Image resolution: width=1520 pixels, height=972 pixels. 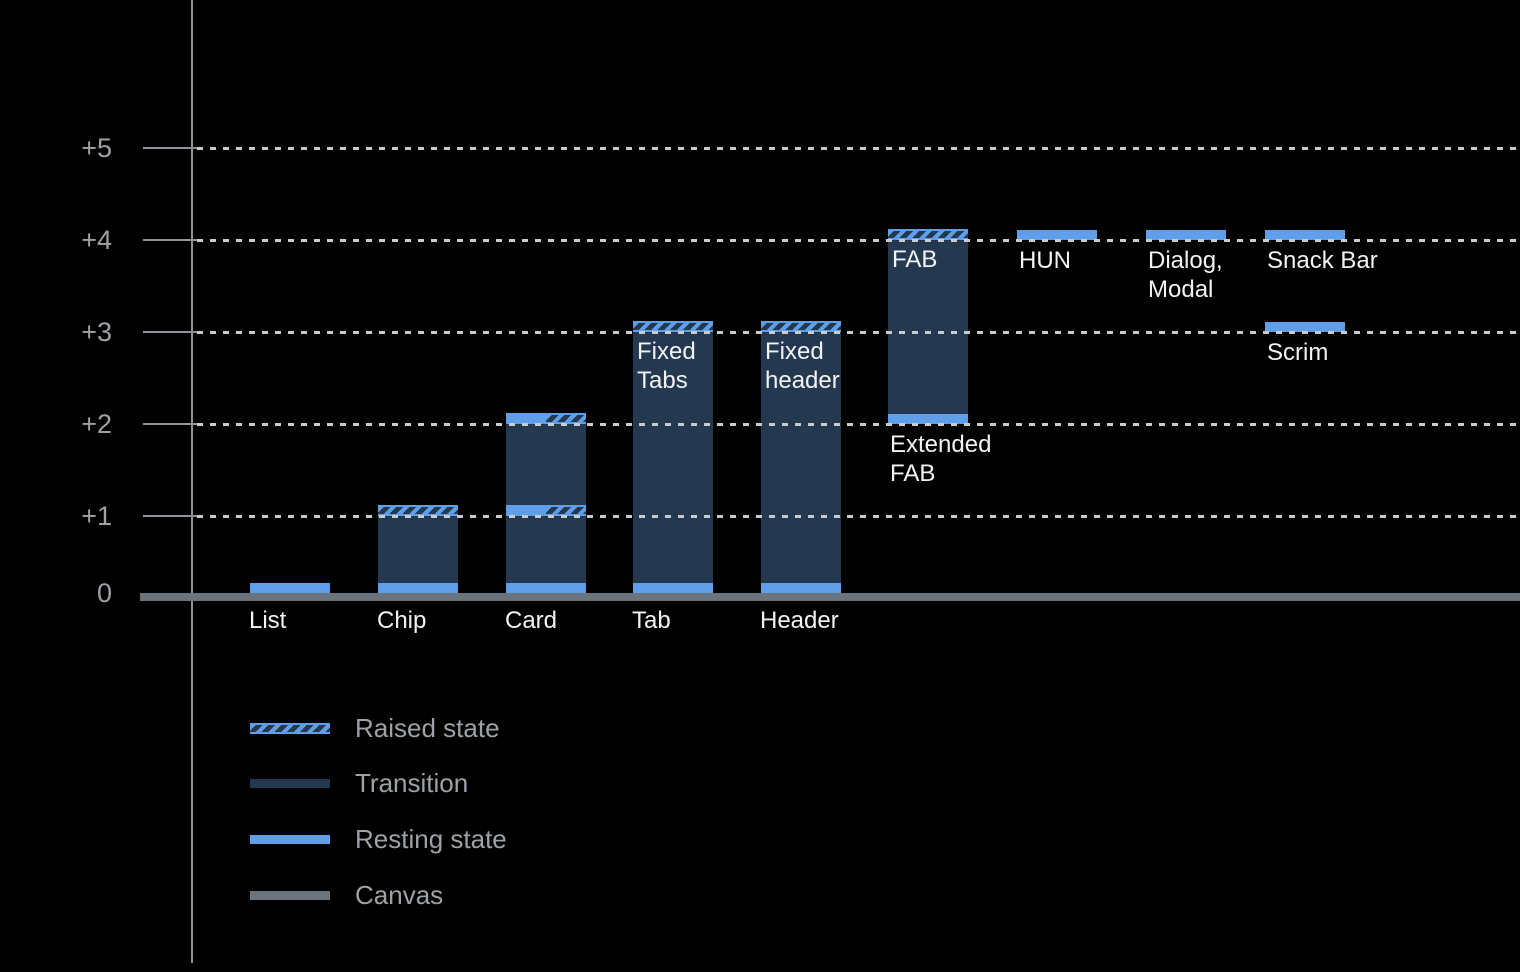 I want to click on segment-resting-extended-fab, so click(x=928, y=419).